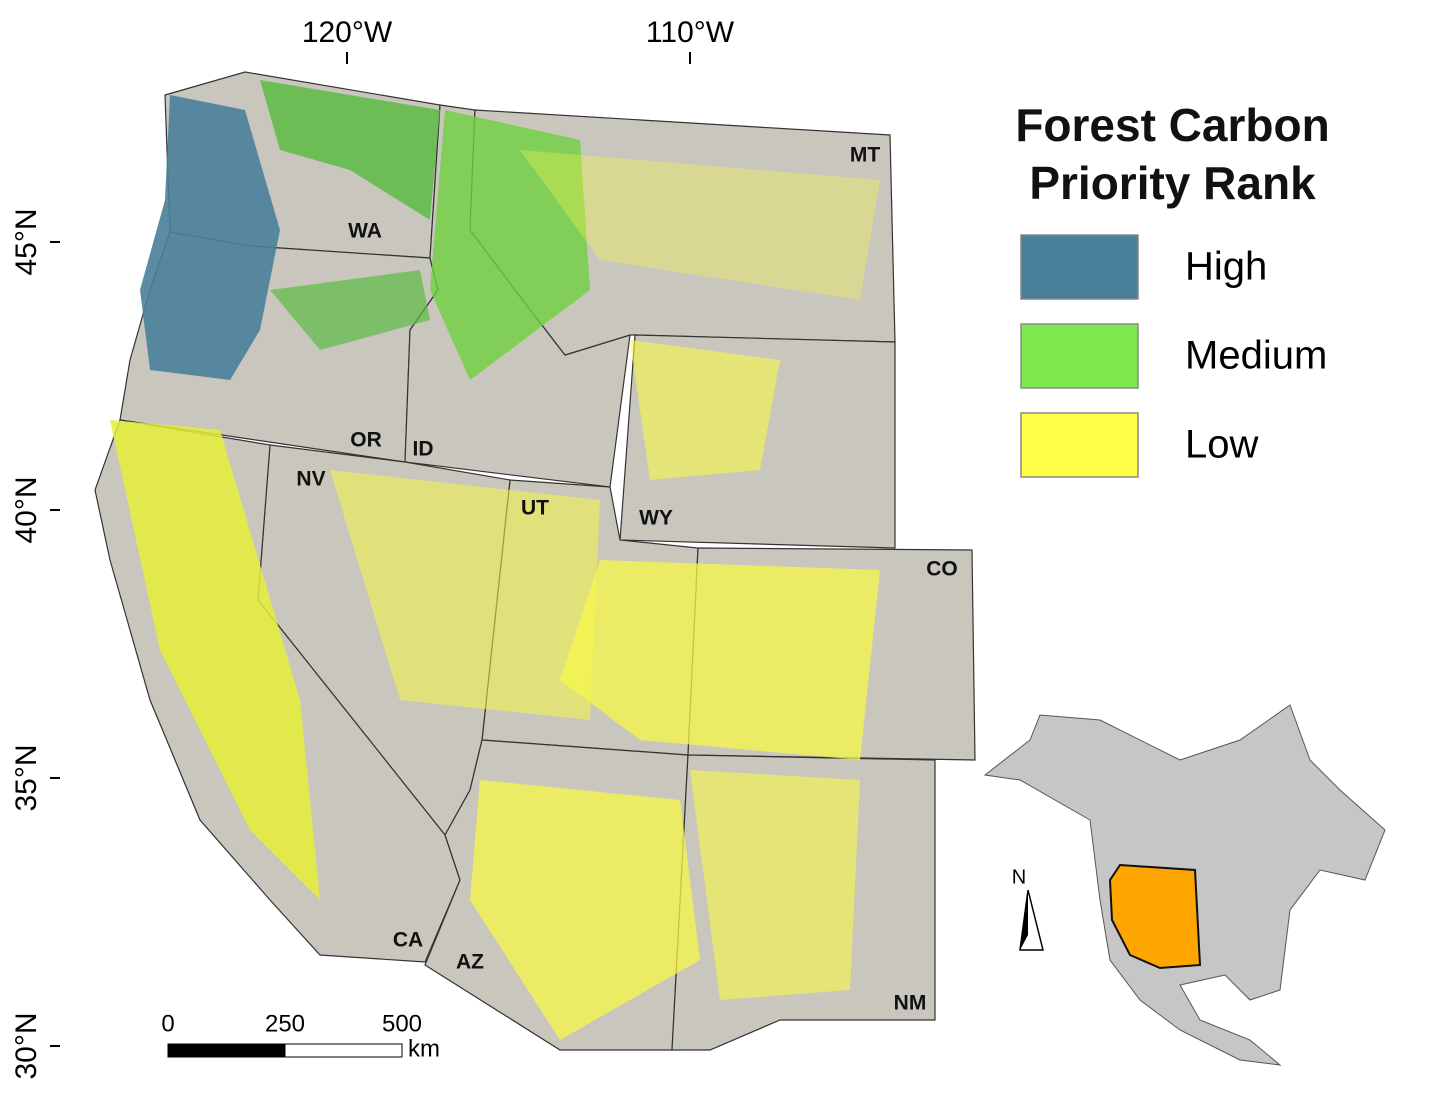  I want to click on lat-label: 30°N, so click(26, 1045).